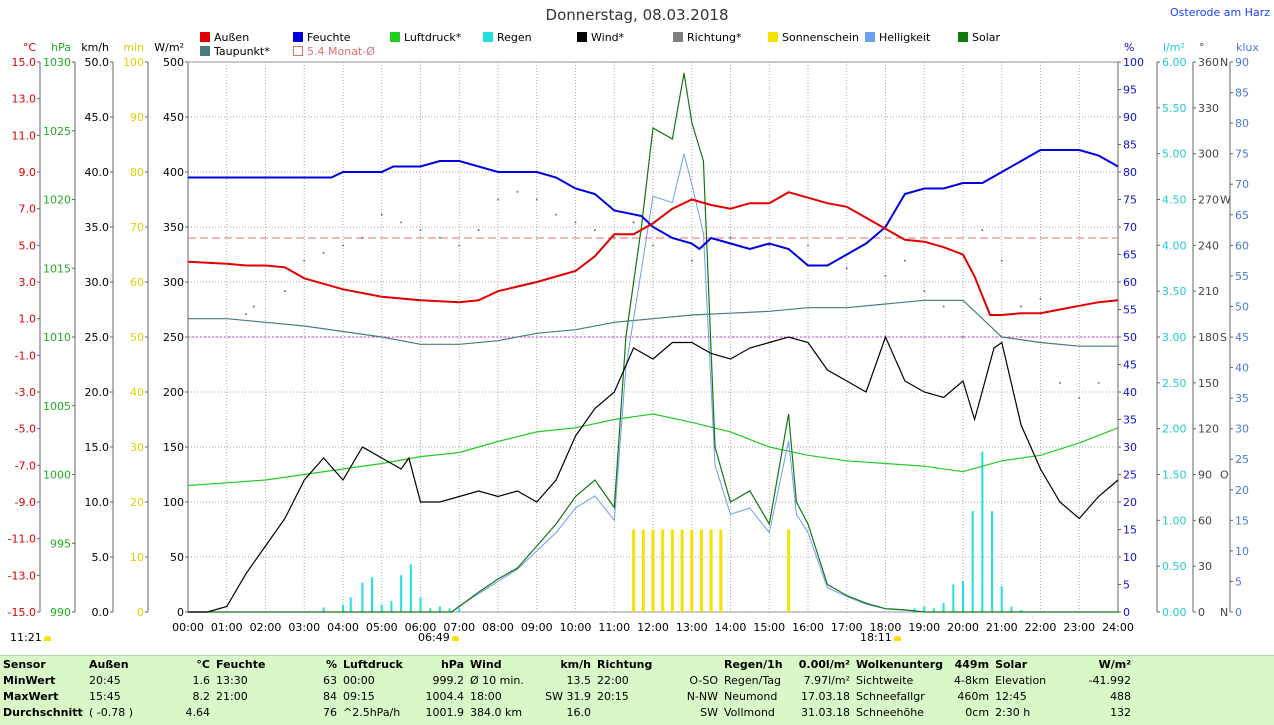  Describe the element at coordinates (1174, 429) in the screenshot. I see `y-tick-label: 2.00` at that location.